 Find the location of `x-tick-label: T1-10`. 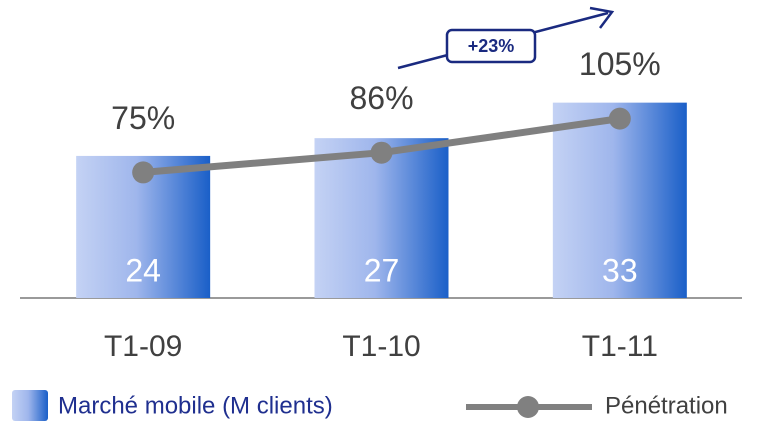

x-tick-label: T1-10 is located at coordinates (381, 346).